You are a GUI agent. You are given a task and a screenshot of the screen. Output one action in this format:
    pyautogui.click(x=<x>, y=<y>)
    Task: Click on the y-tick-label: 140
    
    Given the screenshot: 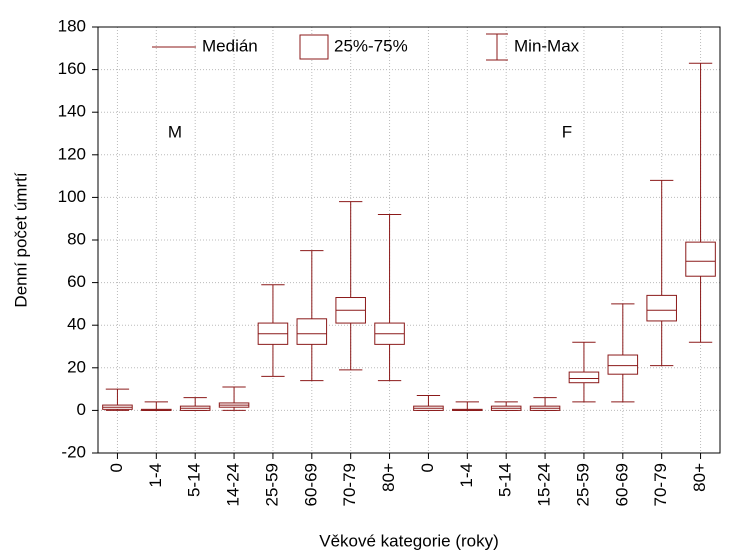 What is the action you would take?
    pyautogui.click(x=72, y=111)
    